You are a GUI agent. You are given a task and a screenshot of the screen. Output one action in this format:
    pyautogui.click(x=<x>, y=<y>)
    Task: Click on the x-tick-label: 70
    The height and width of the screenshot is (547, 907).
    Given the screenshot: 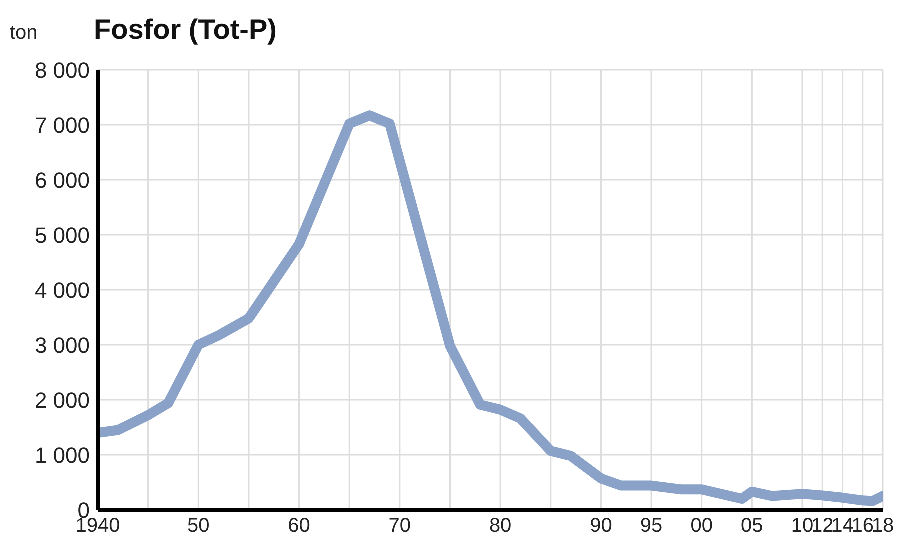 What is the action you would take?
    pyautogui.click(x=400, y=526)
    